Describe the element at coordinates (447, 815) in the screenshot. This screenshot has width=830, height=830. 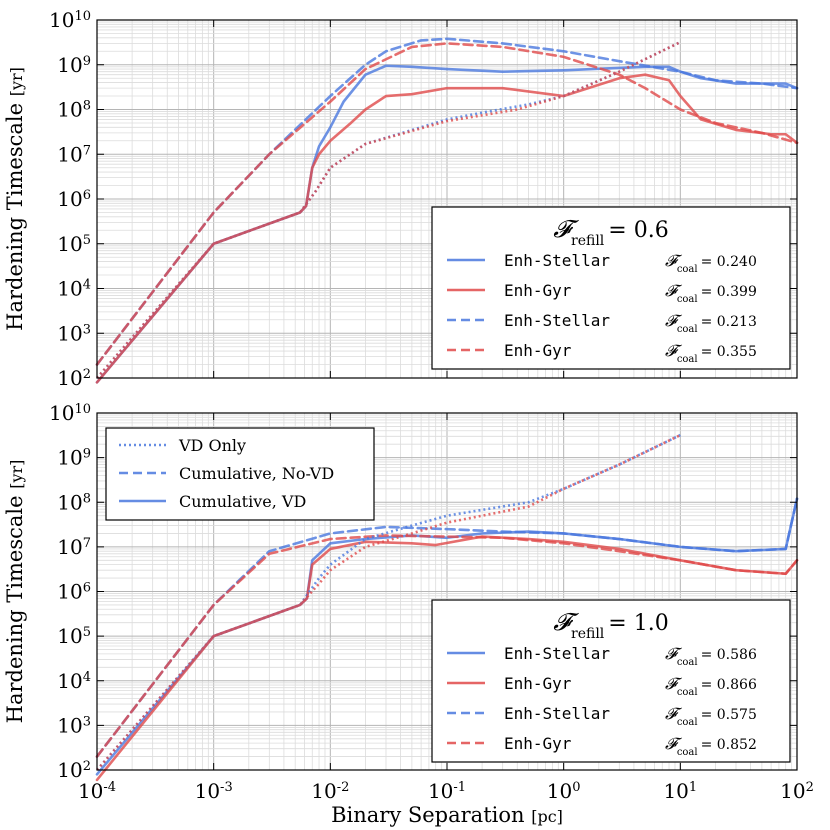
I see `xlabel: Binary Separation [pc]` at that location.